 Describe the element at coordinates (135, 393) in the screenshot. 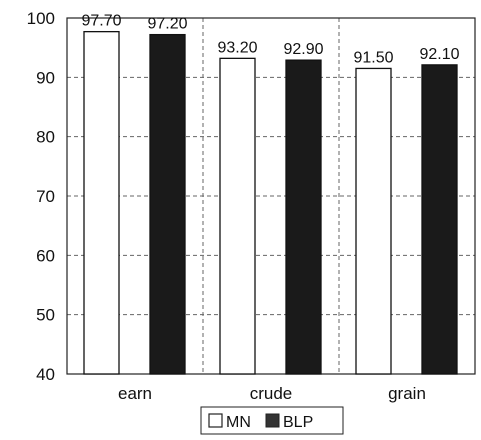

I see `x-tick-label-earn: earn` at that location.